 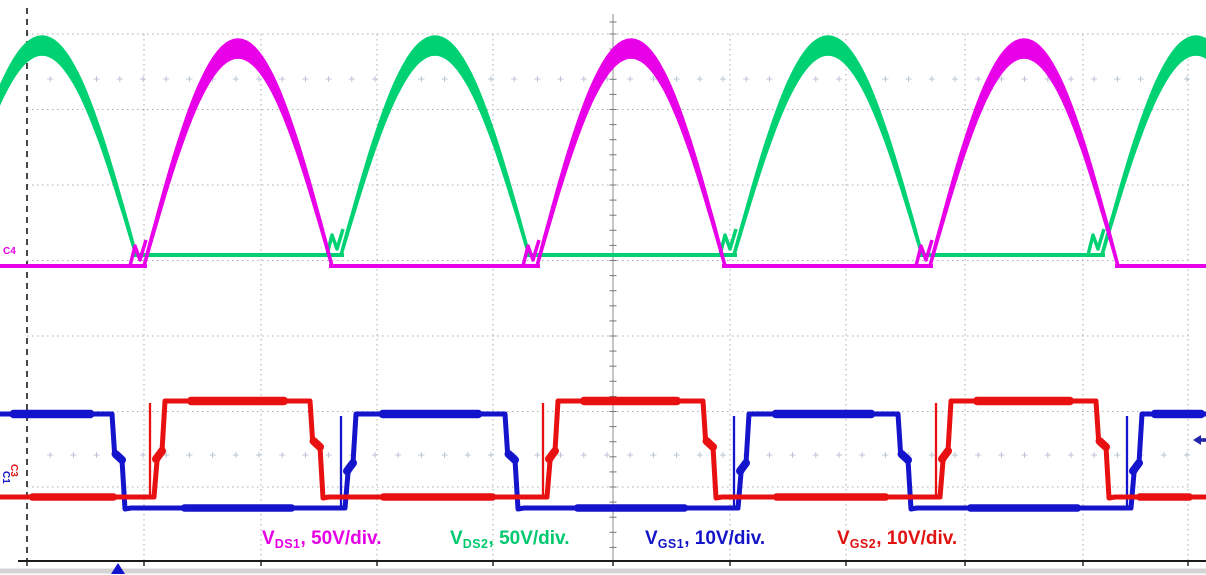 I want to click on legend-vgs1: VGS1, 10V/div., so click(x=705, y=541).